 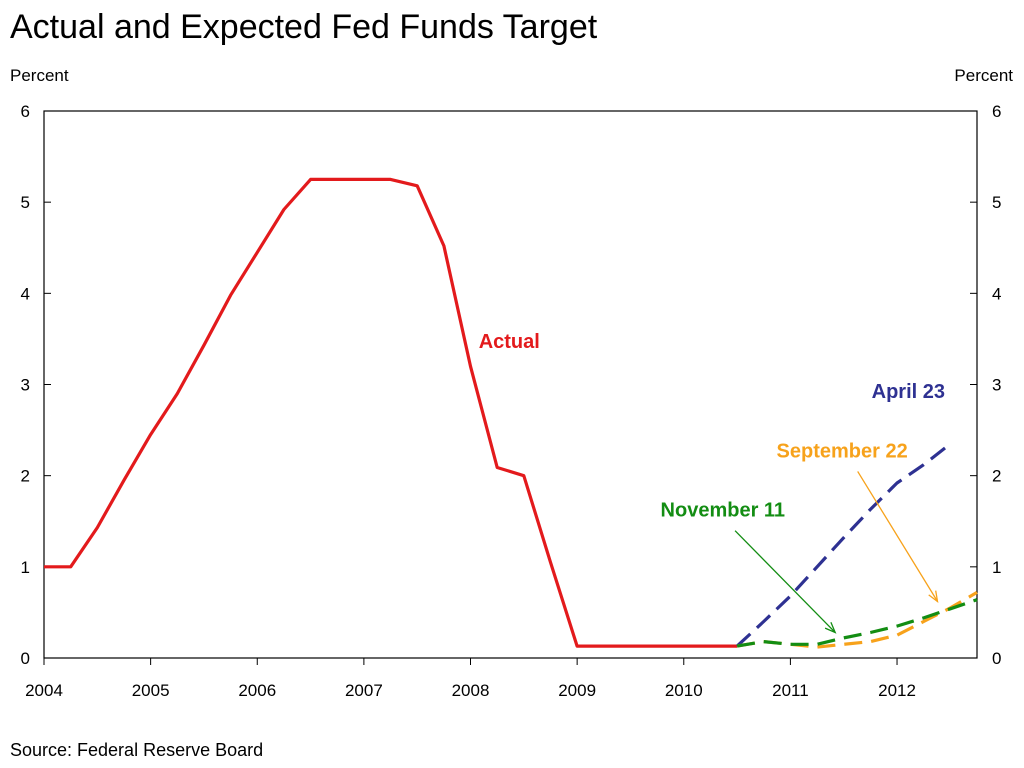 What do you see at coordinates (137, 750) in the screenshot?
I see `source-note: Source: Federal Reserve Board` at bounding box center [137, 750].